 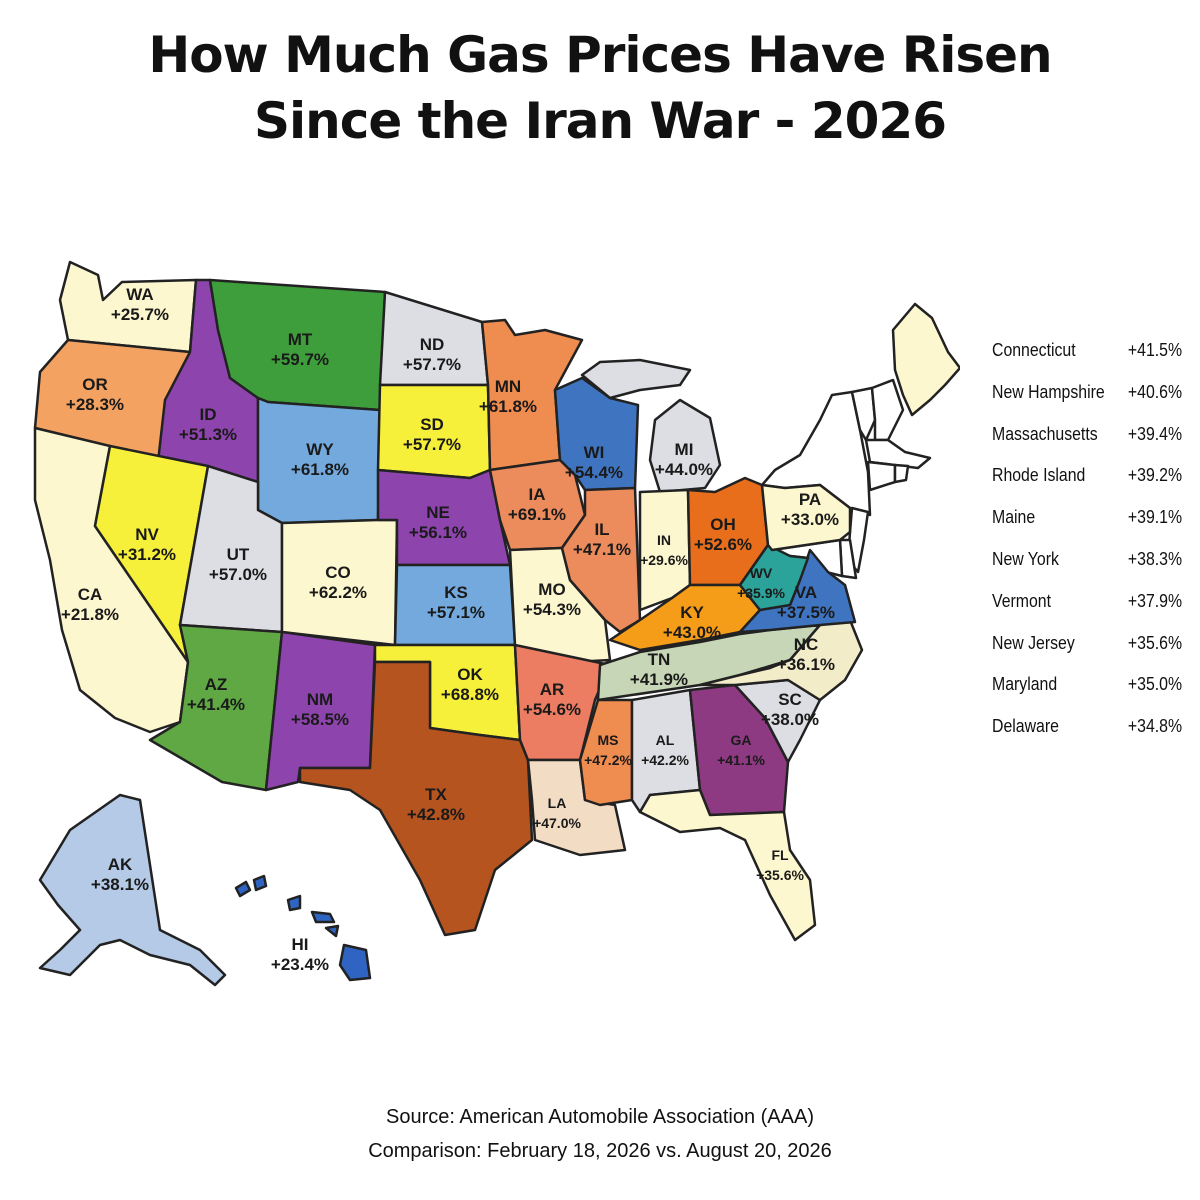 What do you see at coordinates (780, 875) in the screenshot?
I see `state-value: +35.6%` at bounding box center [780, 875].